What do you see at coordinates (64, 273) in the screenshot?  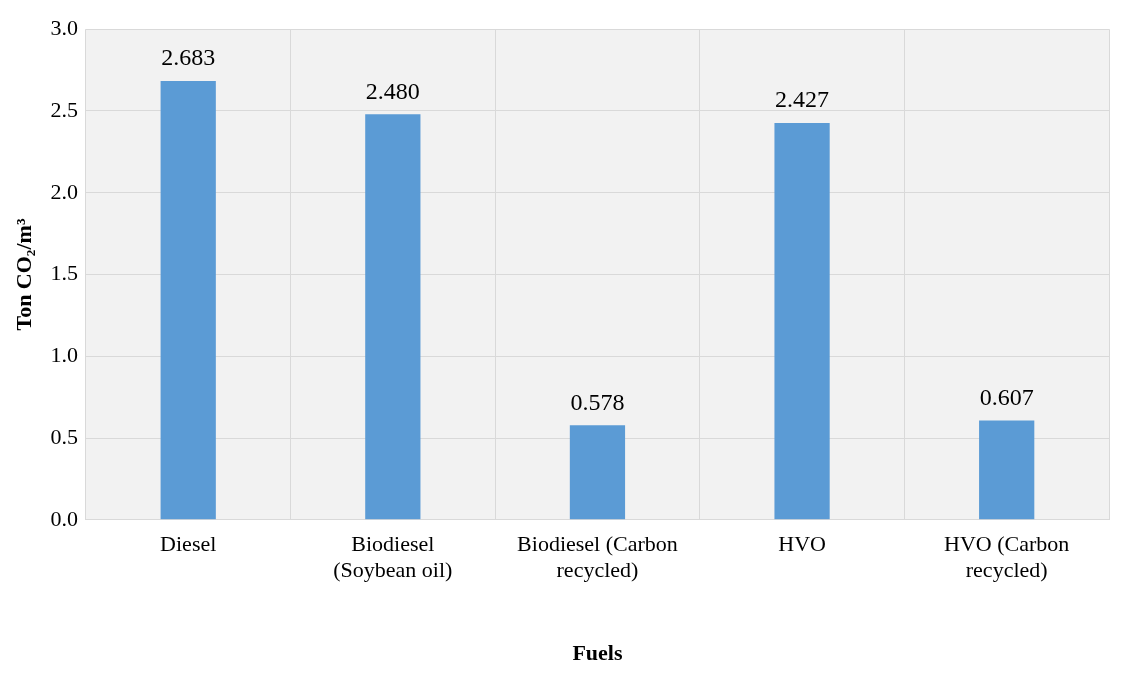 I see `y-tick-label: 1.5` at bounding box center [64, 273].